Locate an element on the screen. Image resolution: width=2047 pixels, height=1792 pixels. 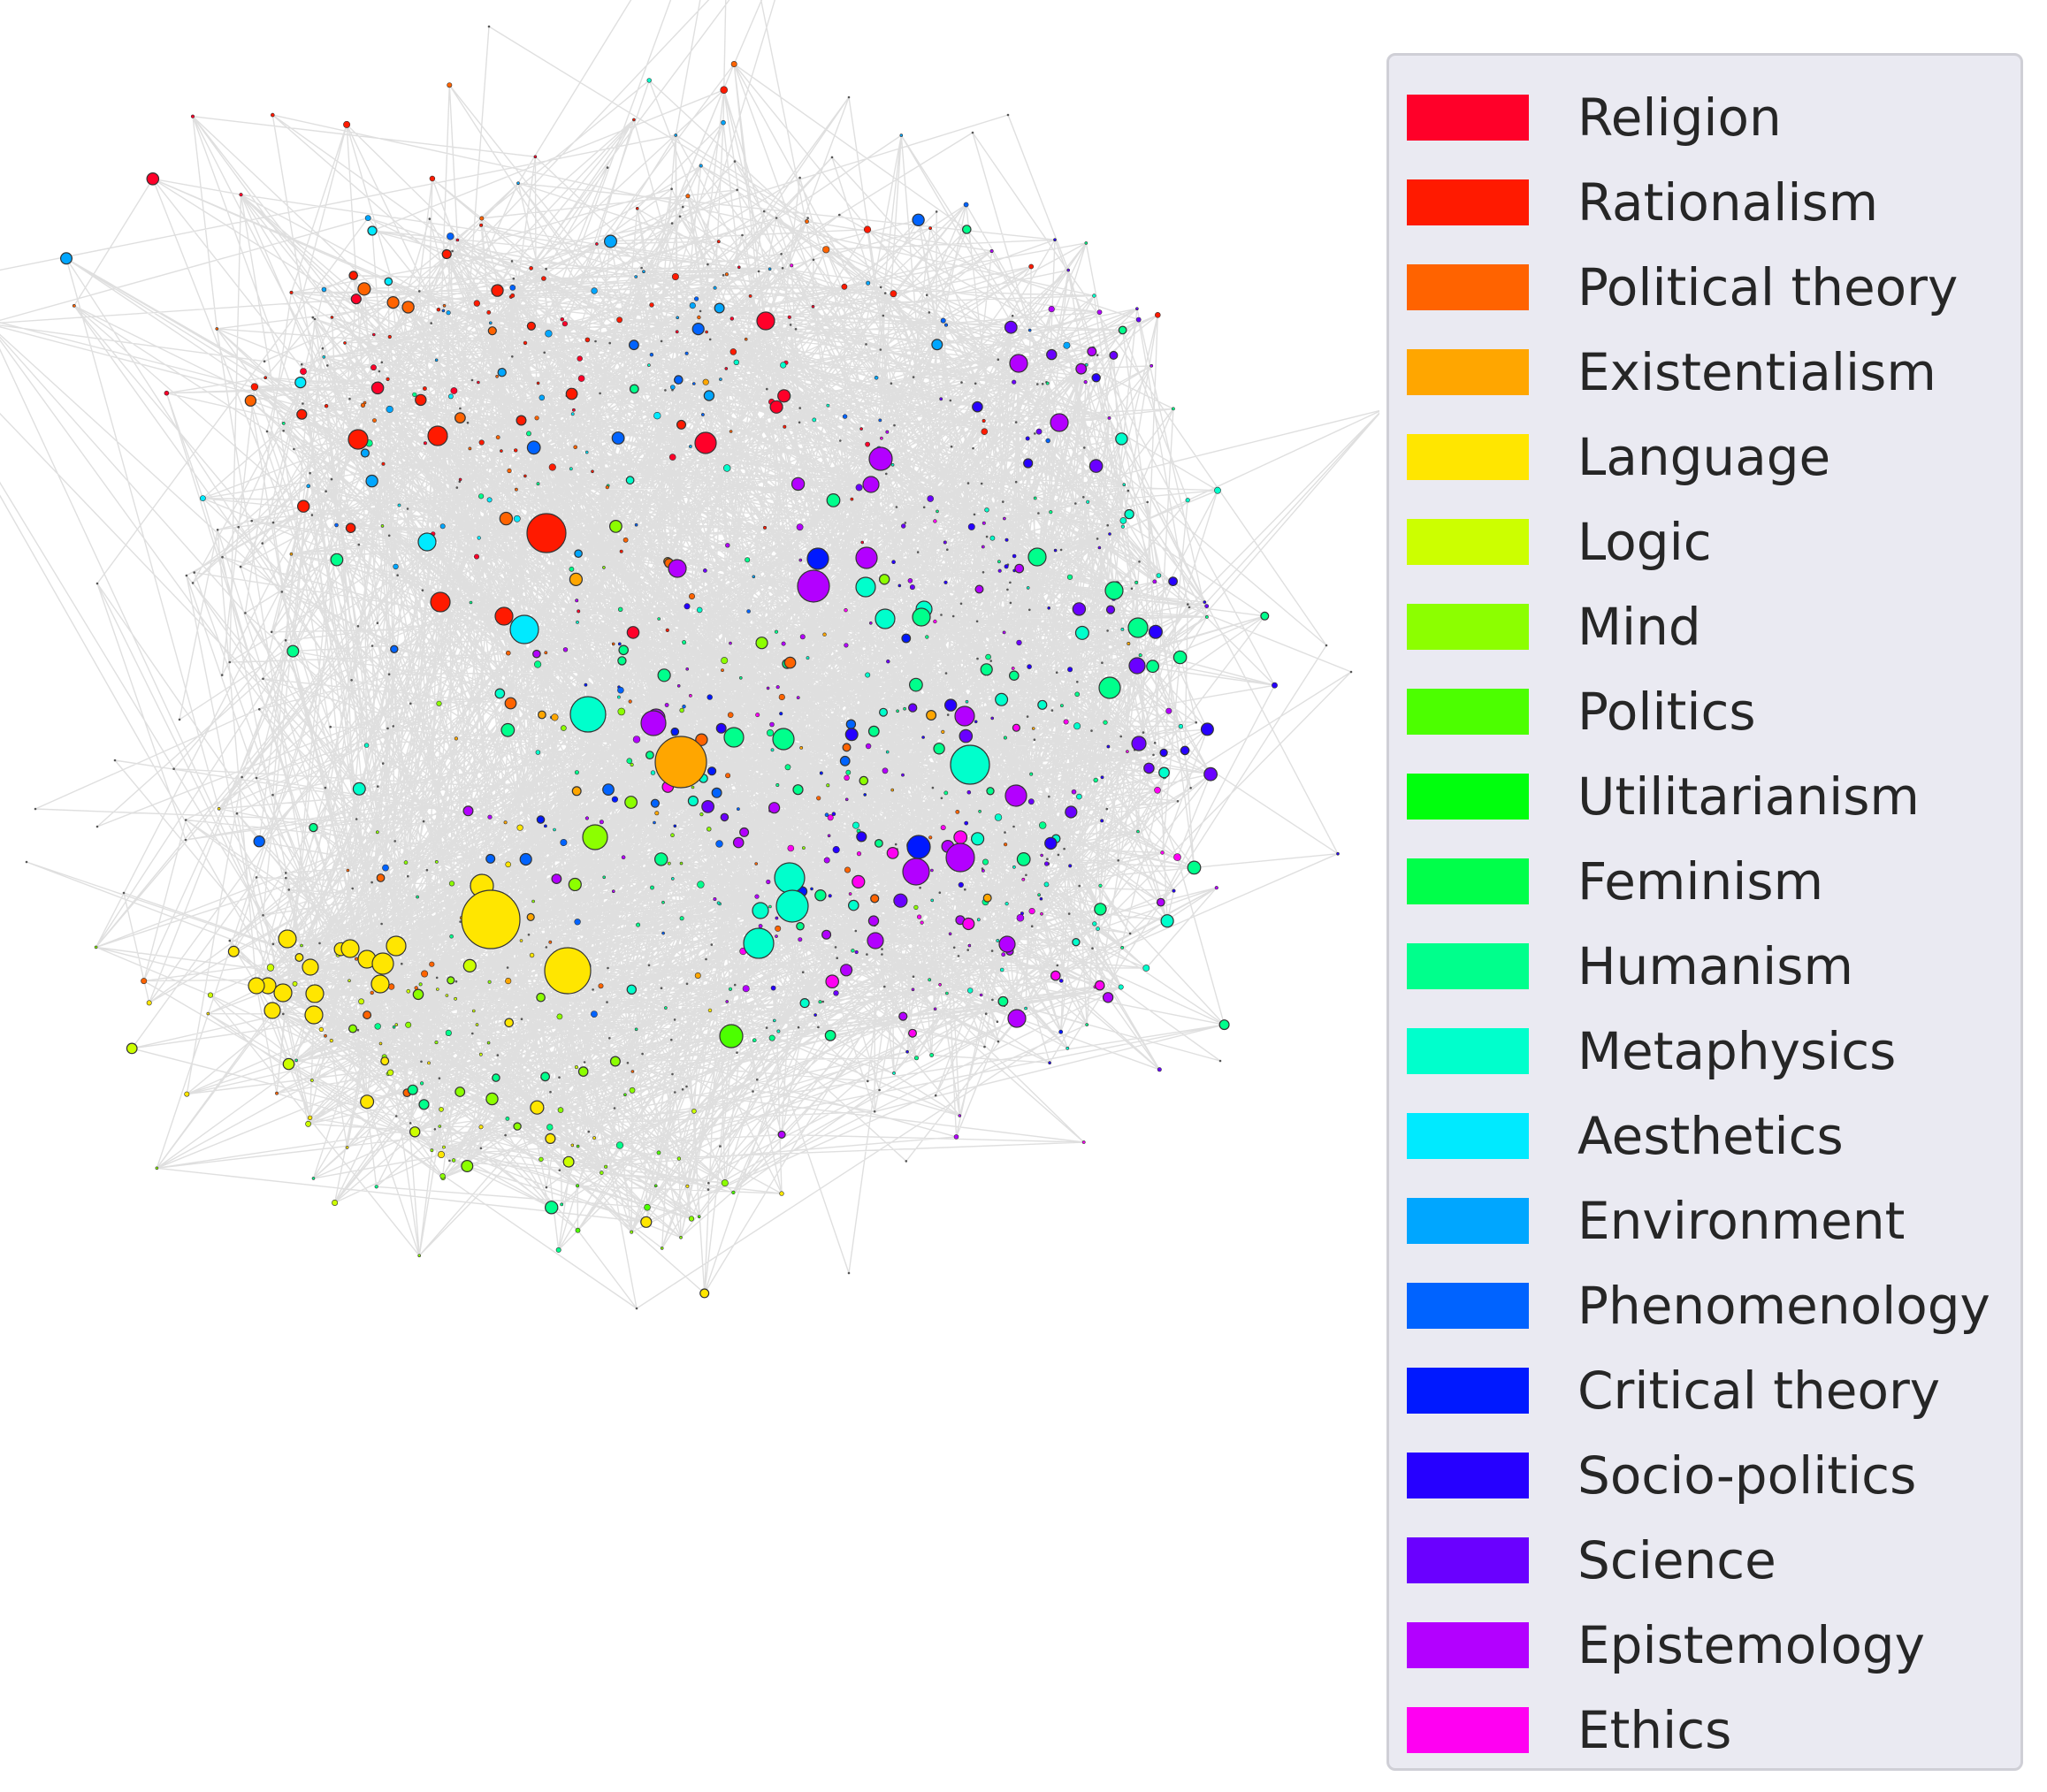
legend-item: Rationalism is located at coordinates (1705, 200).